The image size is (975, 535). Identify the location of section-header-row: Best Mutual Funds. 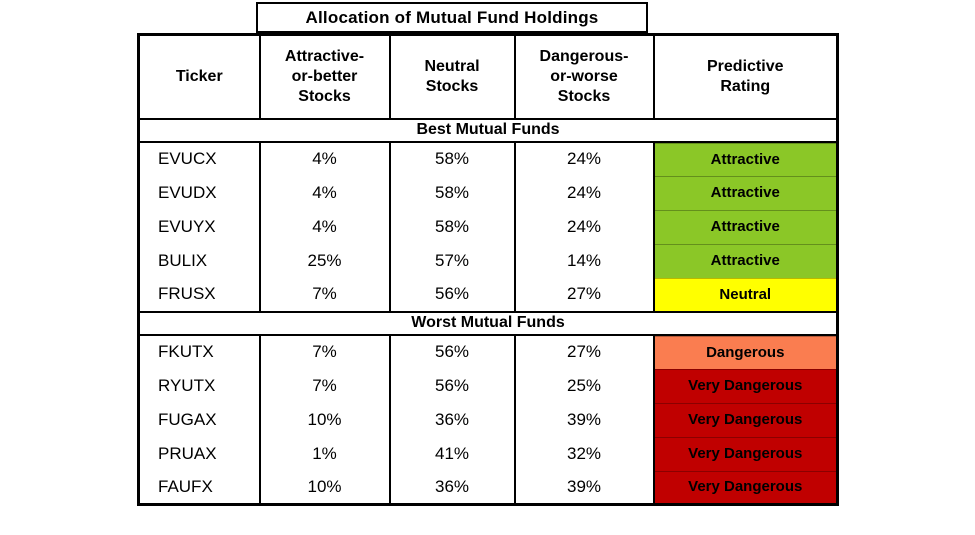
(488, 130).